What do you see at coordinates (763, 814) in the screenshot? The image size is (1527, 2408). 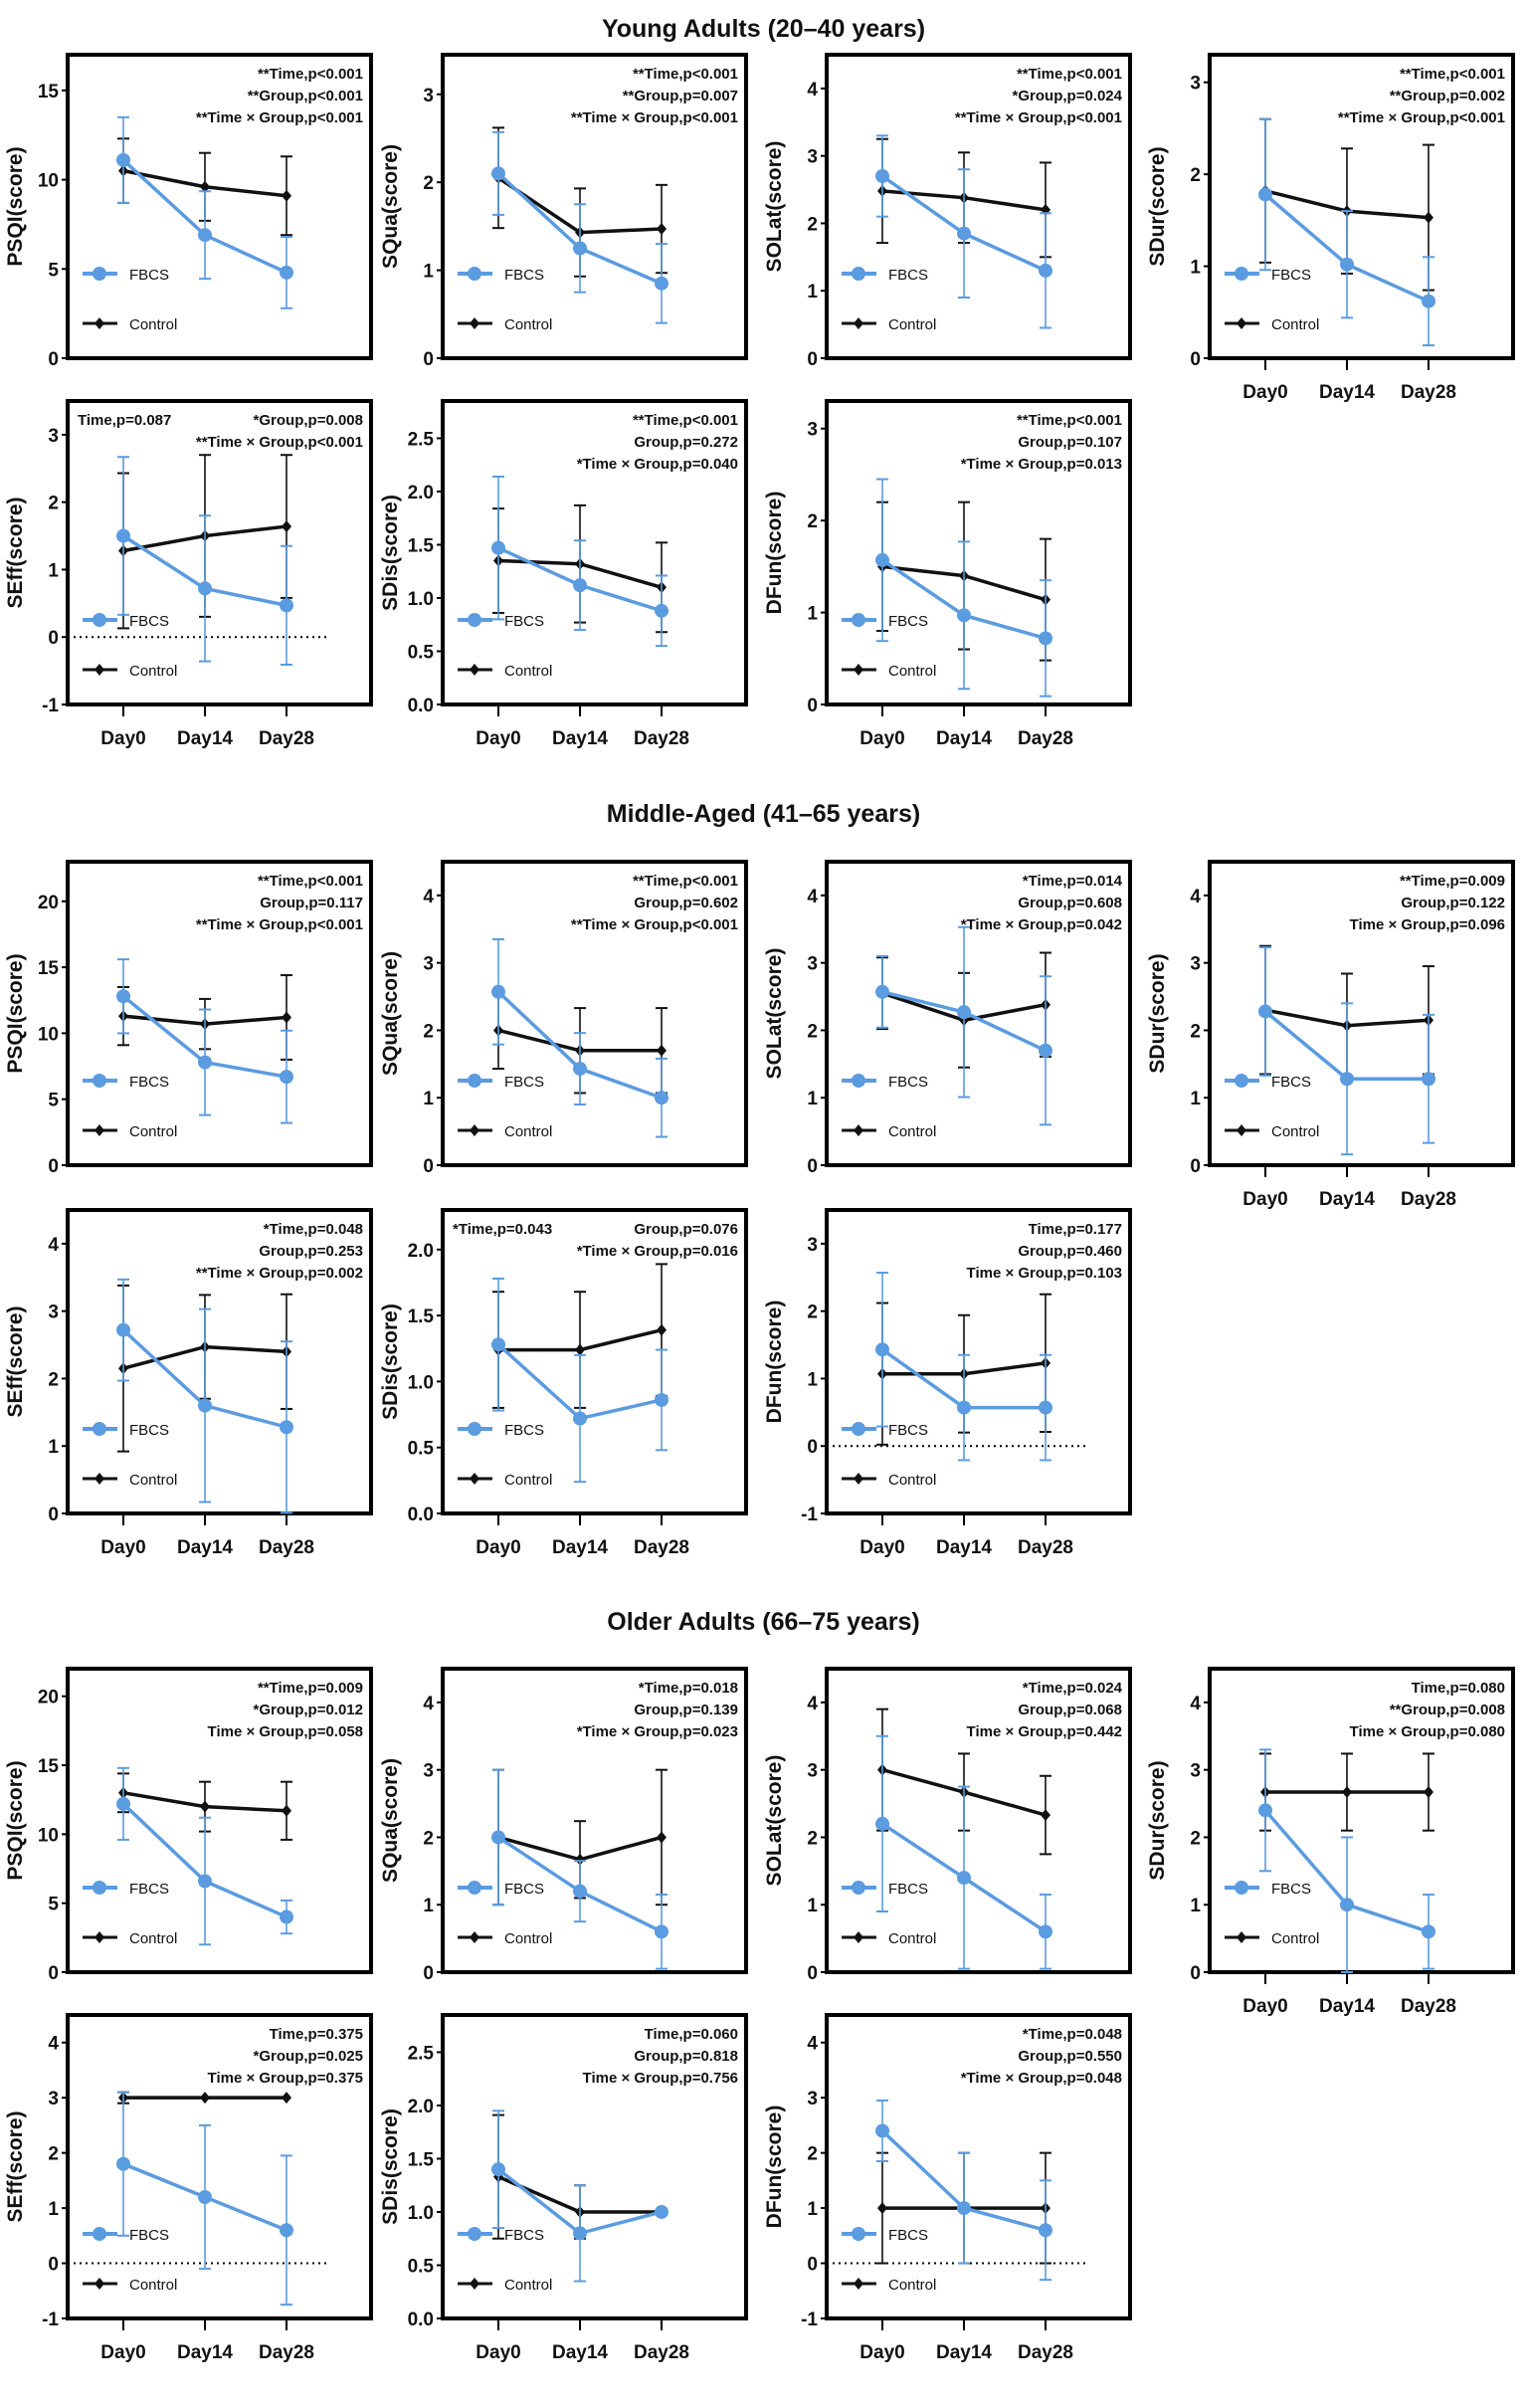 I see `group-title: Middle-Aged (41–65 years)` at bounding box center [763, 814].